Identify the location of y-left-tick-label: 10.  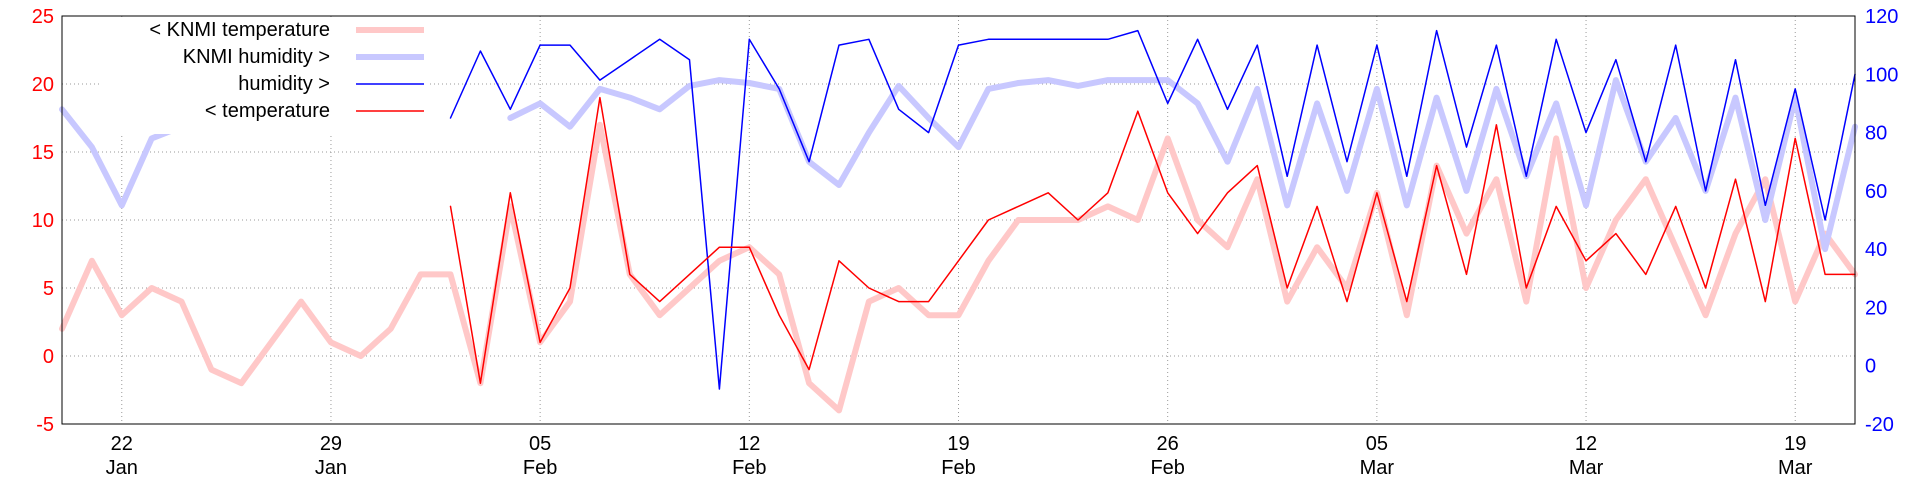
(43, 221).